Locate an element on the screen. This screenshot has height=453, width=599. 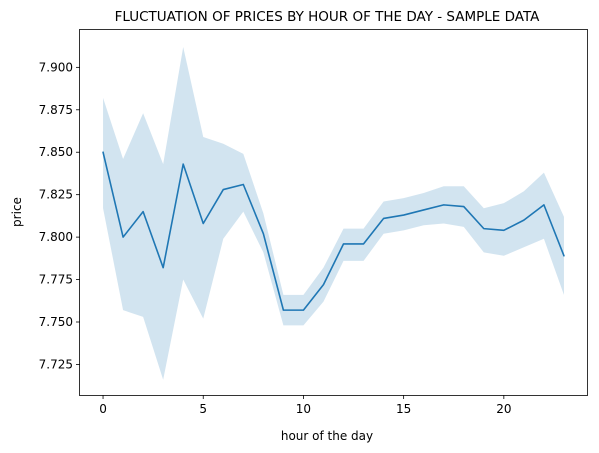
x-tick-label: 20 is located at coordinates (503, 409).